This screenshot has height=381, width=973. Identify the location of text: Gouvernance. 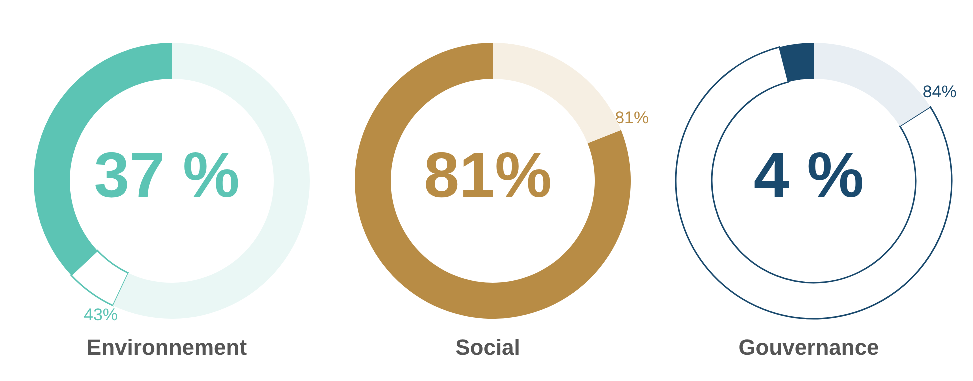
(809, 347).